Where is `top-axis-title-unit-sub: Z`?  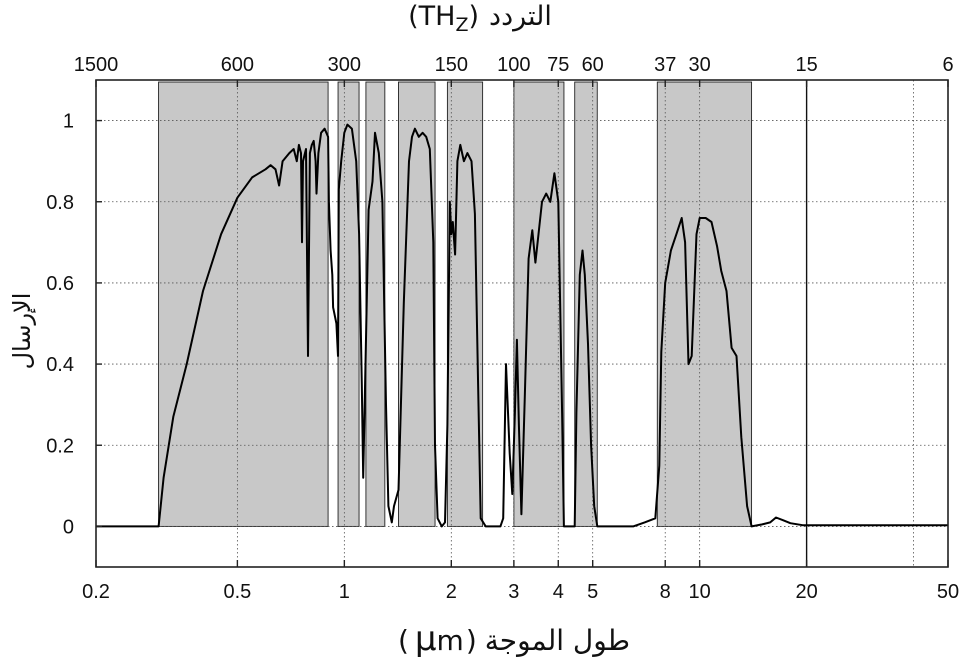
top-axis-title-unit-sub: Z is located at coordinates (461, 25).